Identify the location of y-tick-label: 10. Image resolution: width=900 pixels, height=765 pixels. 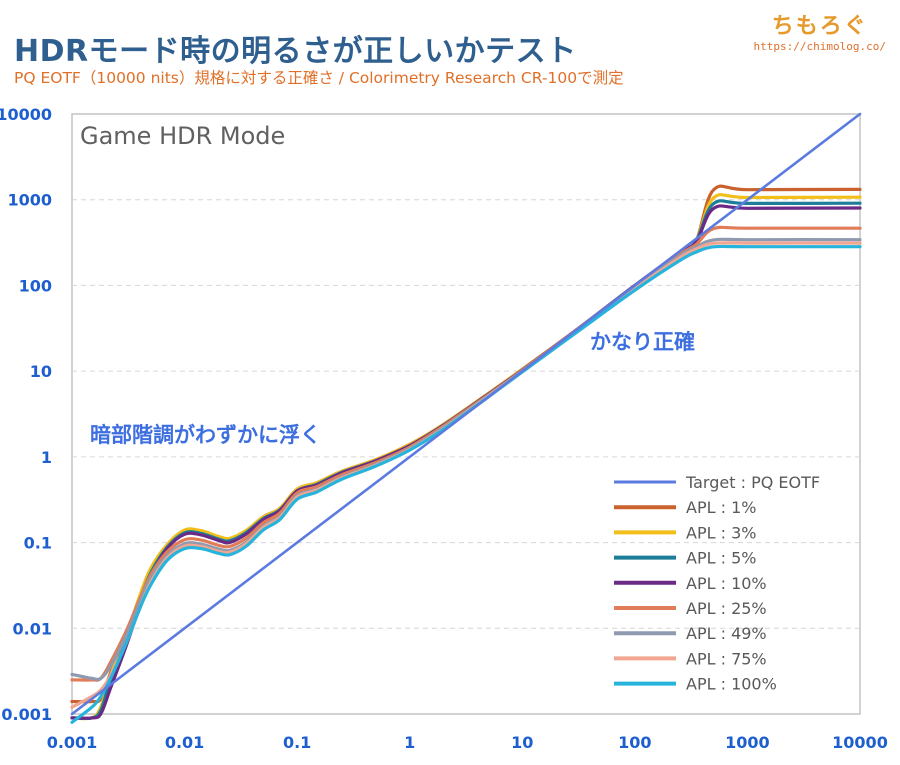
(41, 371).